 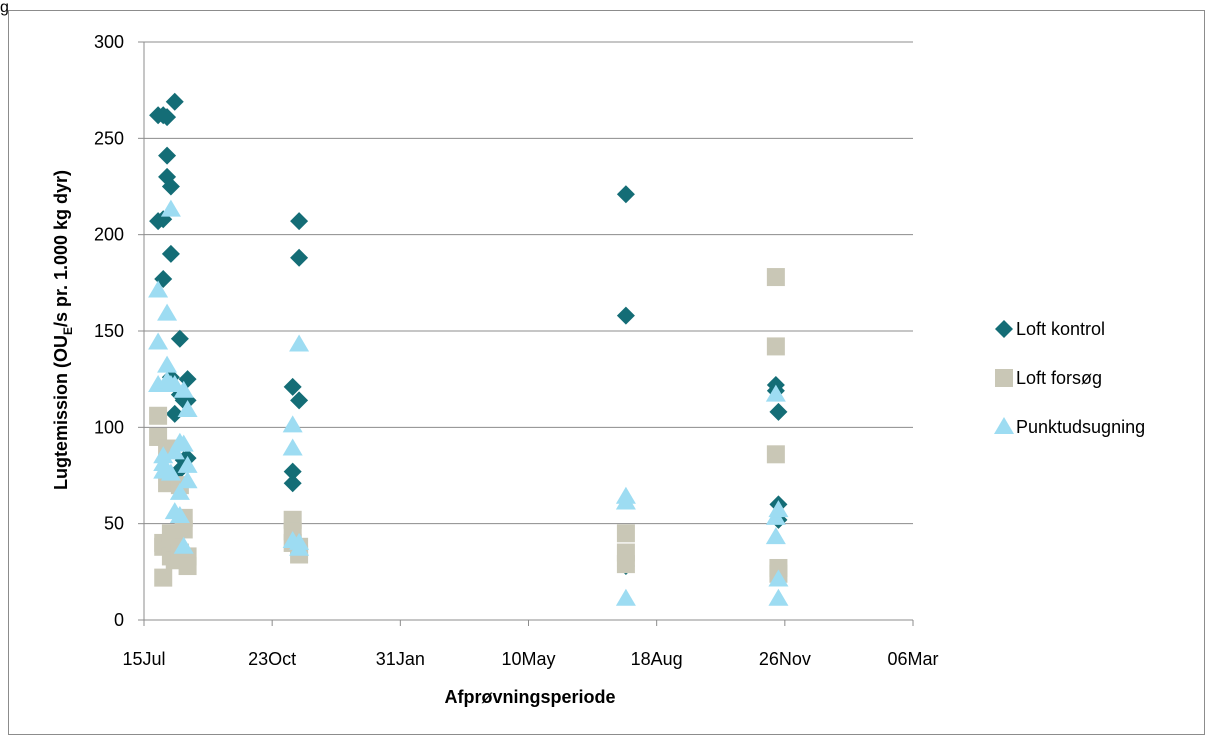 What do you see at coordinates (912, 659) in the screenshot?
I see `x-tick-label: 06Mar` at bounding box center [912, 659].